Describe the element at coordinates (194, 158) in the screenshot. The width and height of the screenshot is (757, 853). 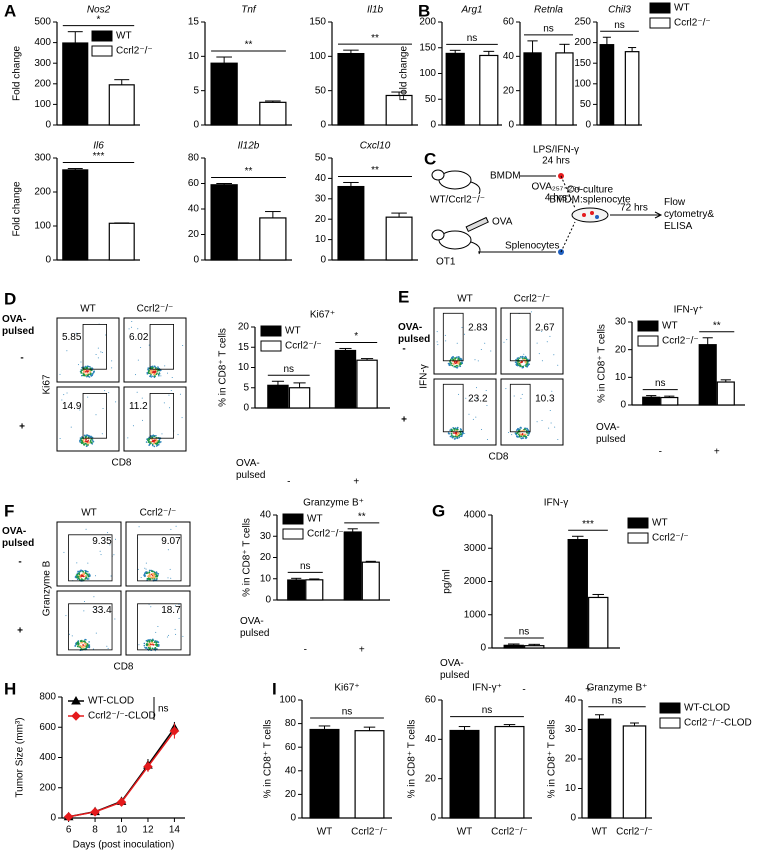
I see `y-tick-label: 80` at that location.